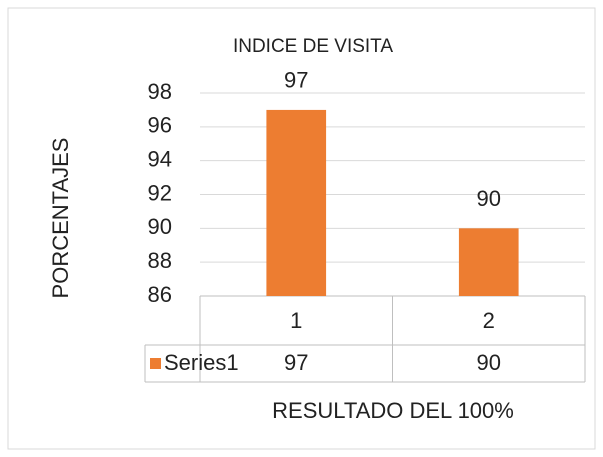 Image resolution: width=603 pixels, height=457 pixels. Describe the element at coordinates (160, 226) in the screenshot. I see `y-tick-label: 90` at that location.